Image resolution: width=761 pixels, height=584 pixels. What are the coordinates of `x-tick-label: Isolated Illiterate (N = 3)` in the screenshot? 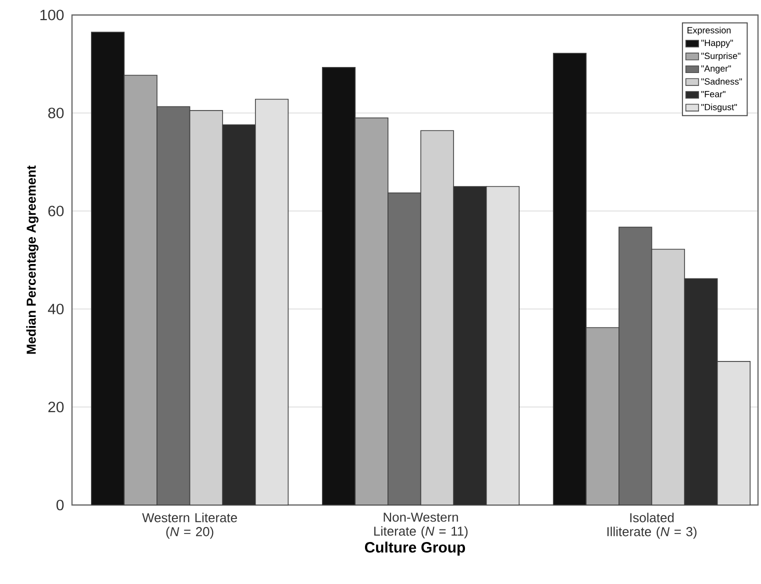 It's located at (651, 525).